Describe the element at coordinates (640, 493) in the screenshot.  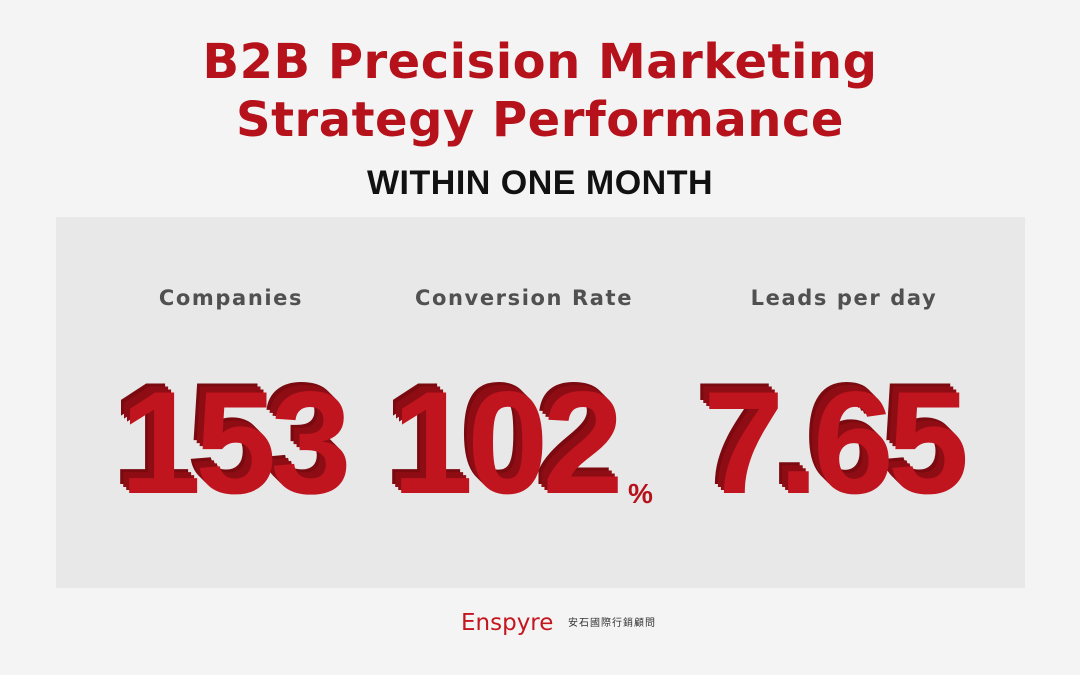
I see `stat-unit-percent: %` at that location.